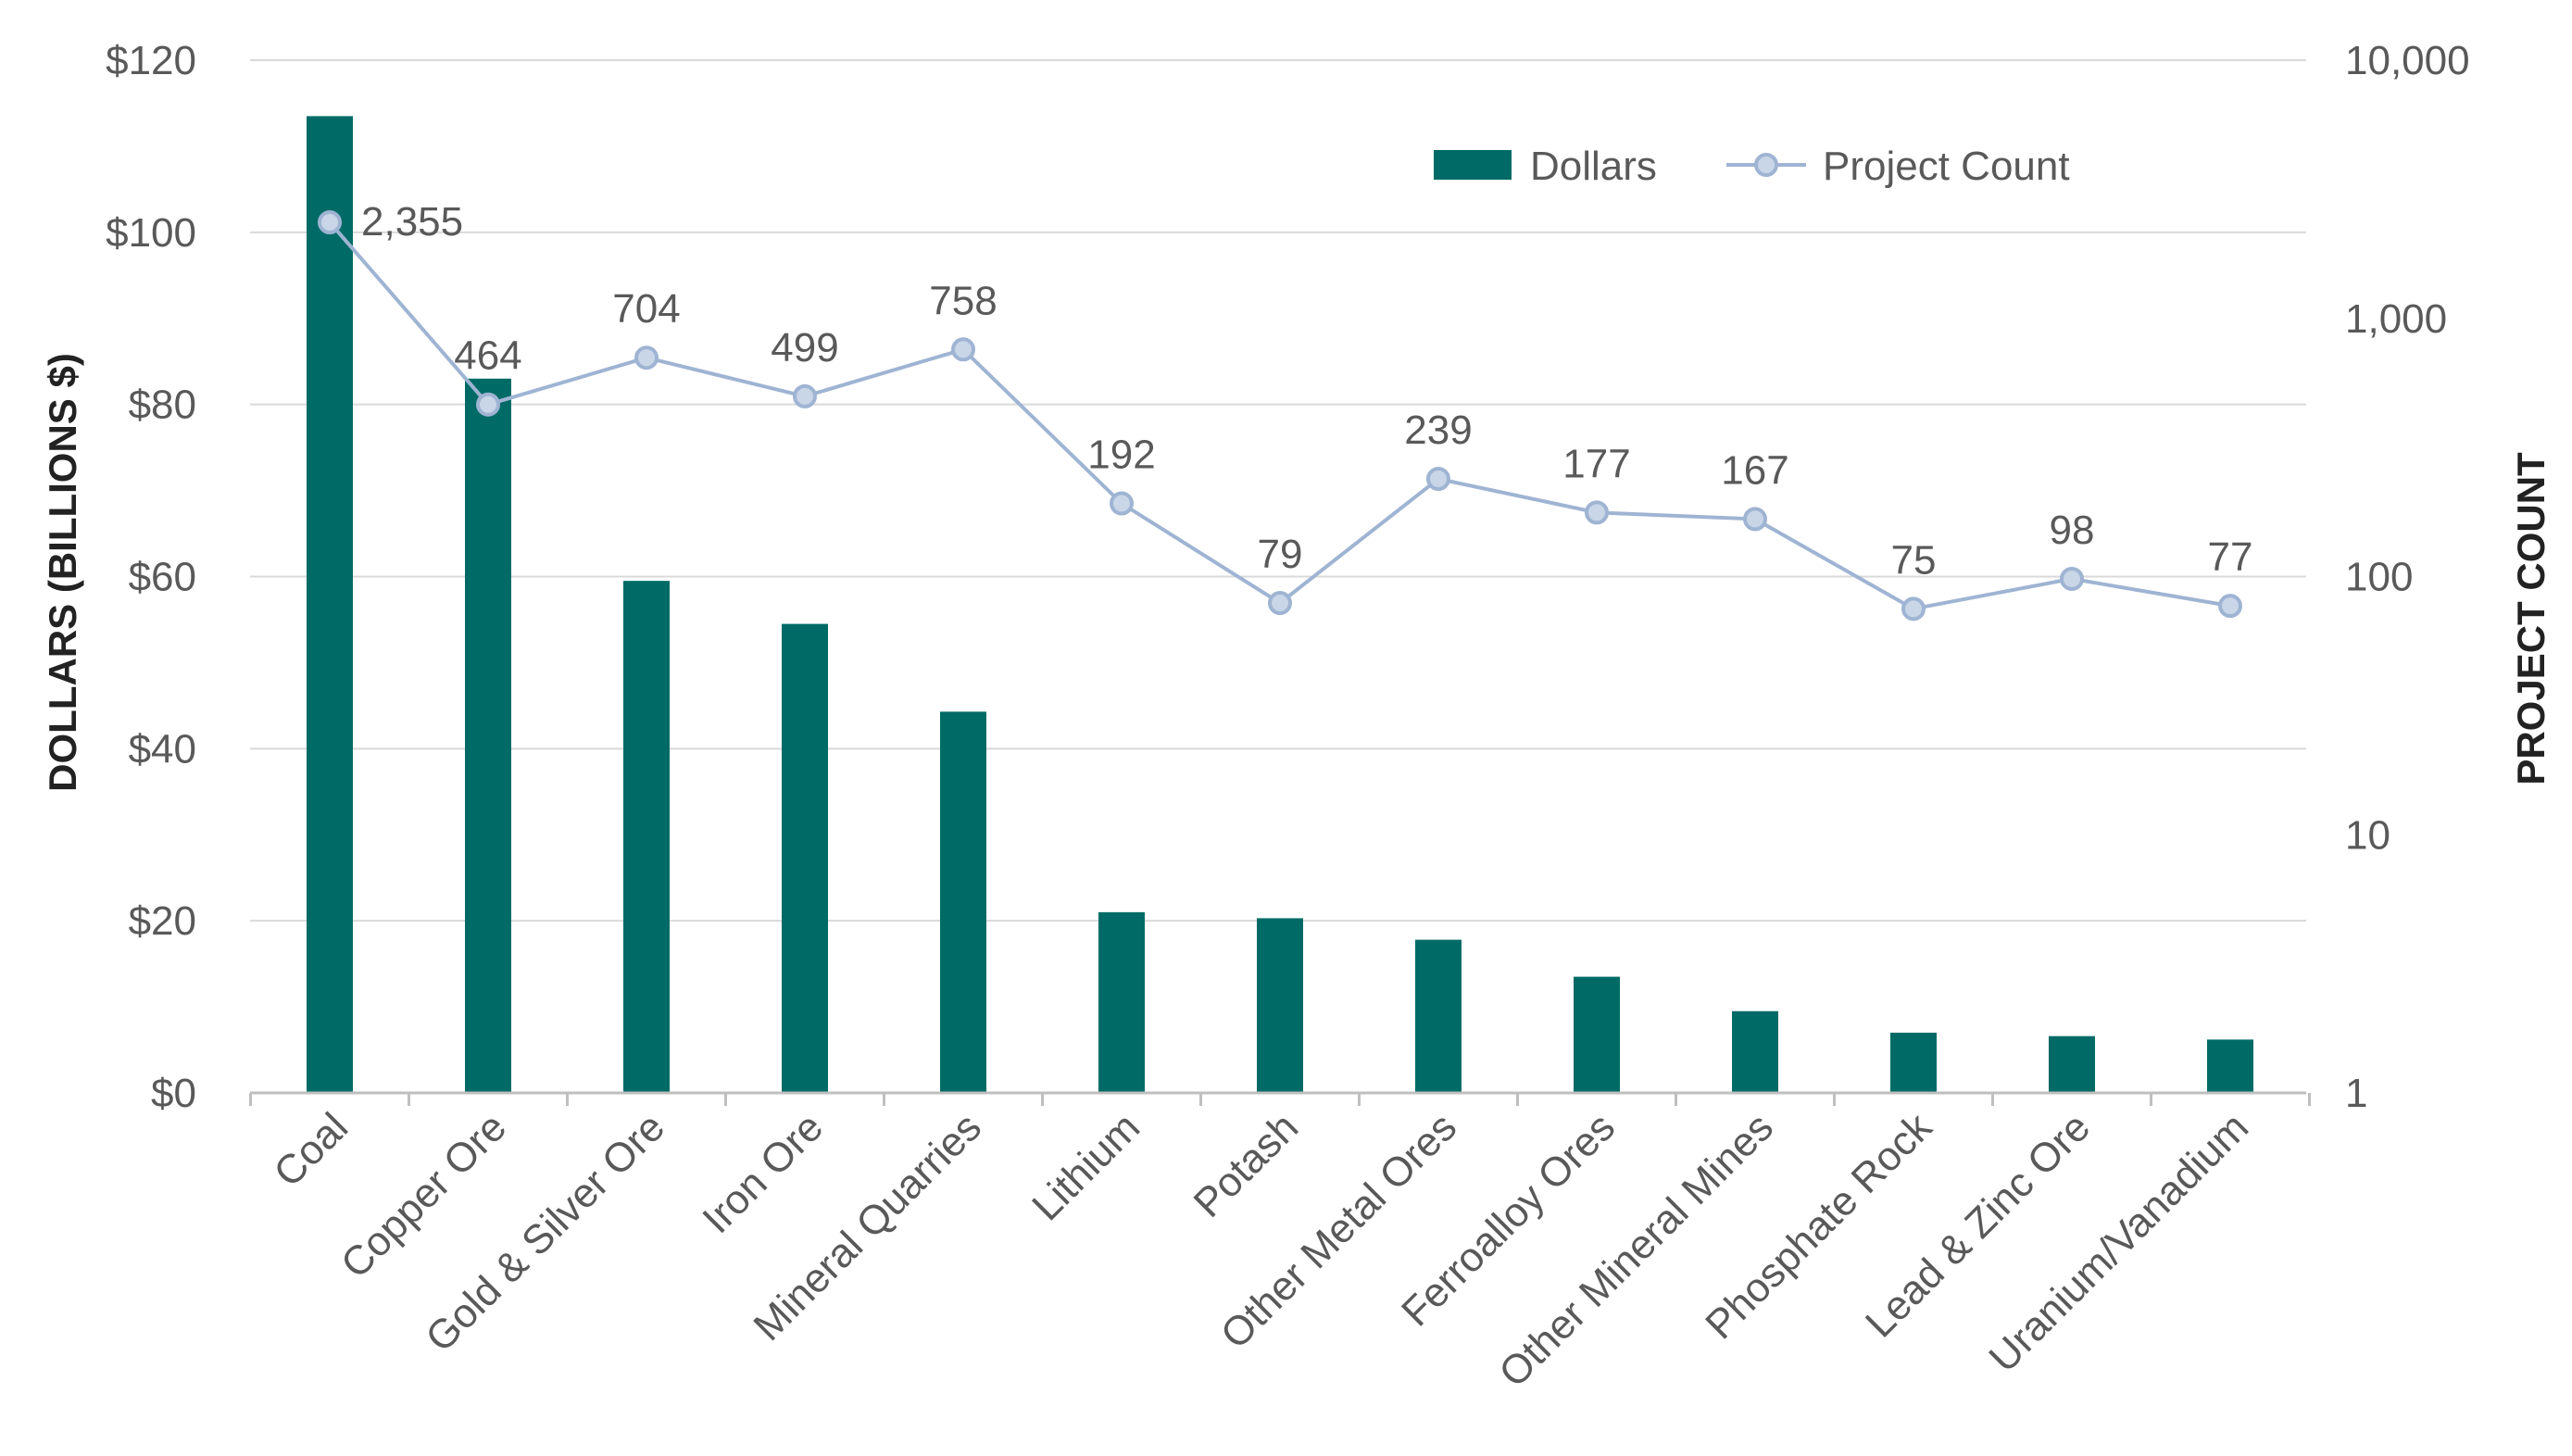 This screenshot has height=1456, width=2572. What do you see at coordinates (1247, 1165) in the screenshot?
I see `category-label: Potash` at bounding box center [1247, 1165].